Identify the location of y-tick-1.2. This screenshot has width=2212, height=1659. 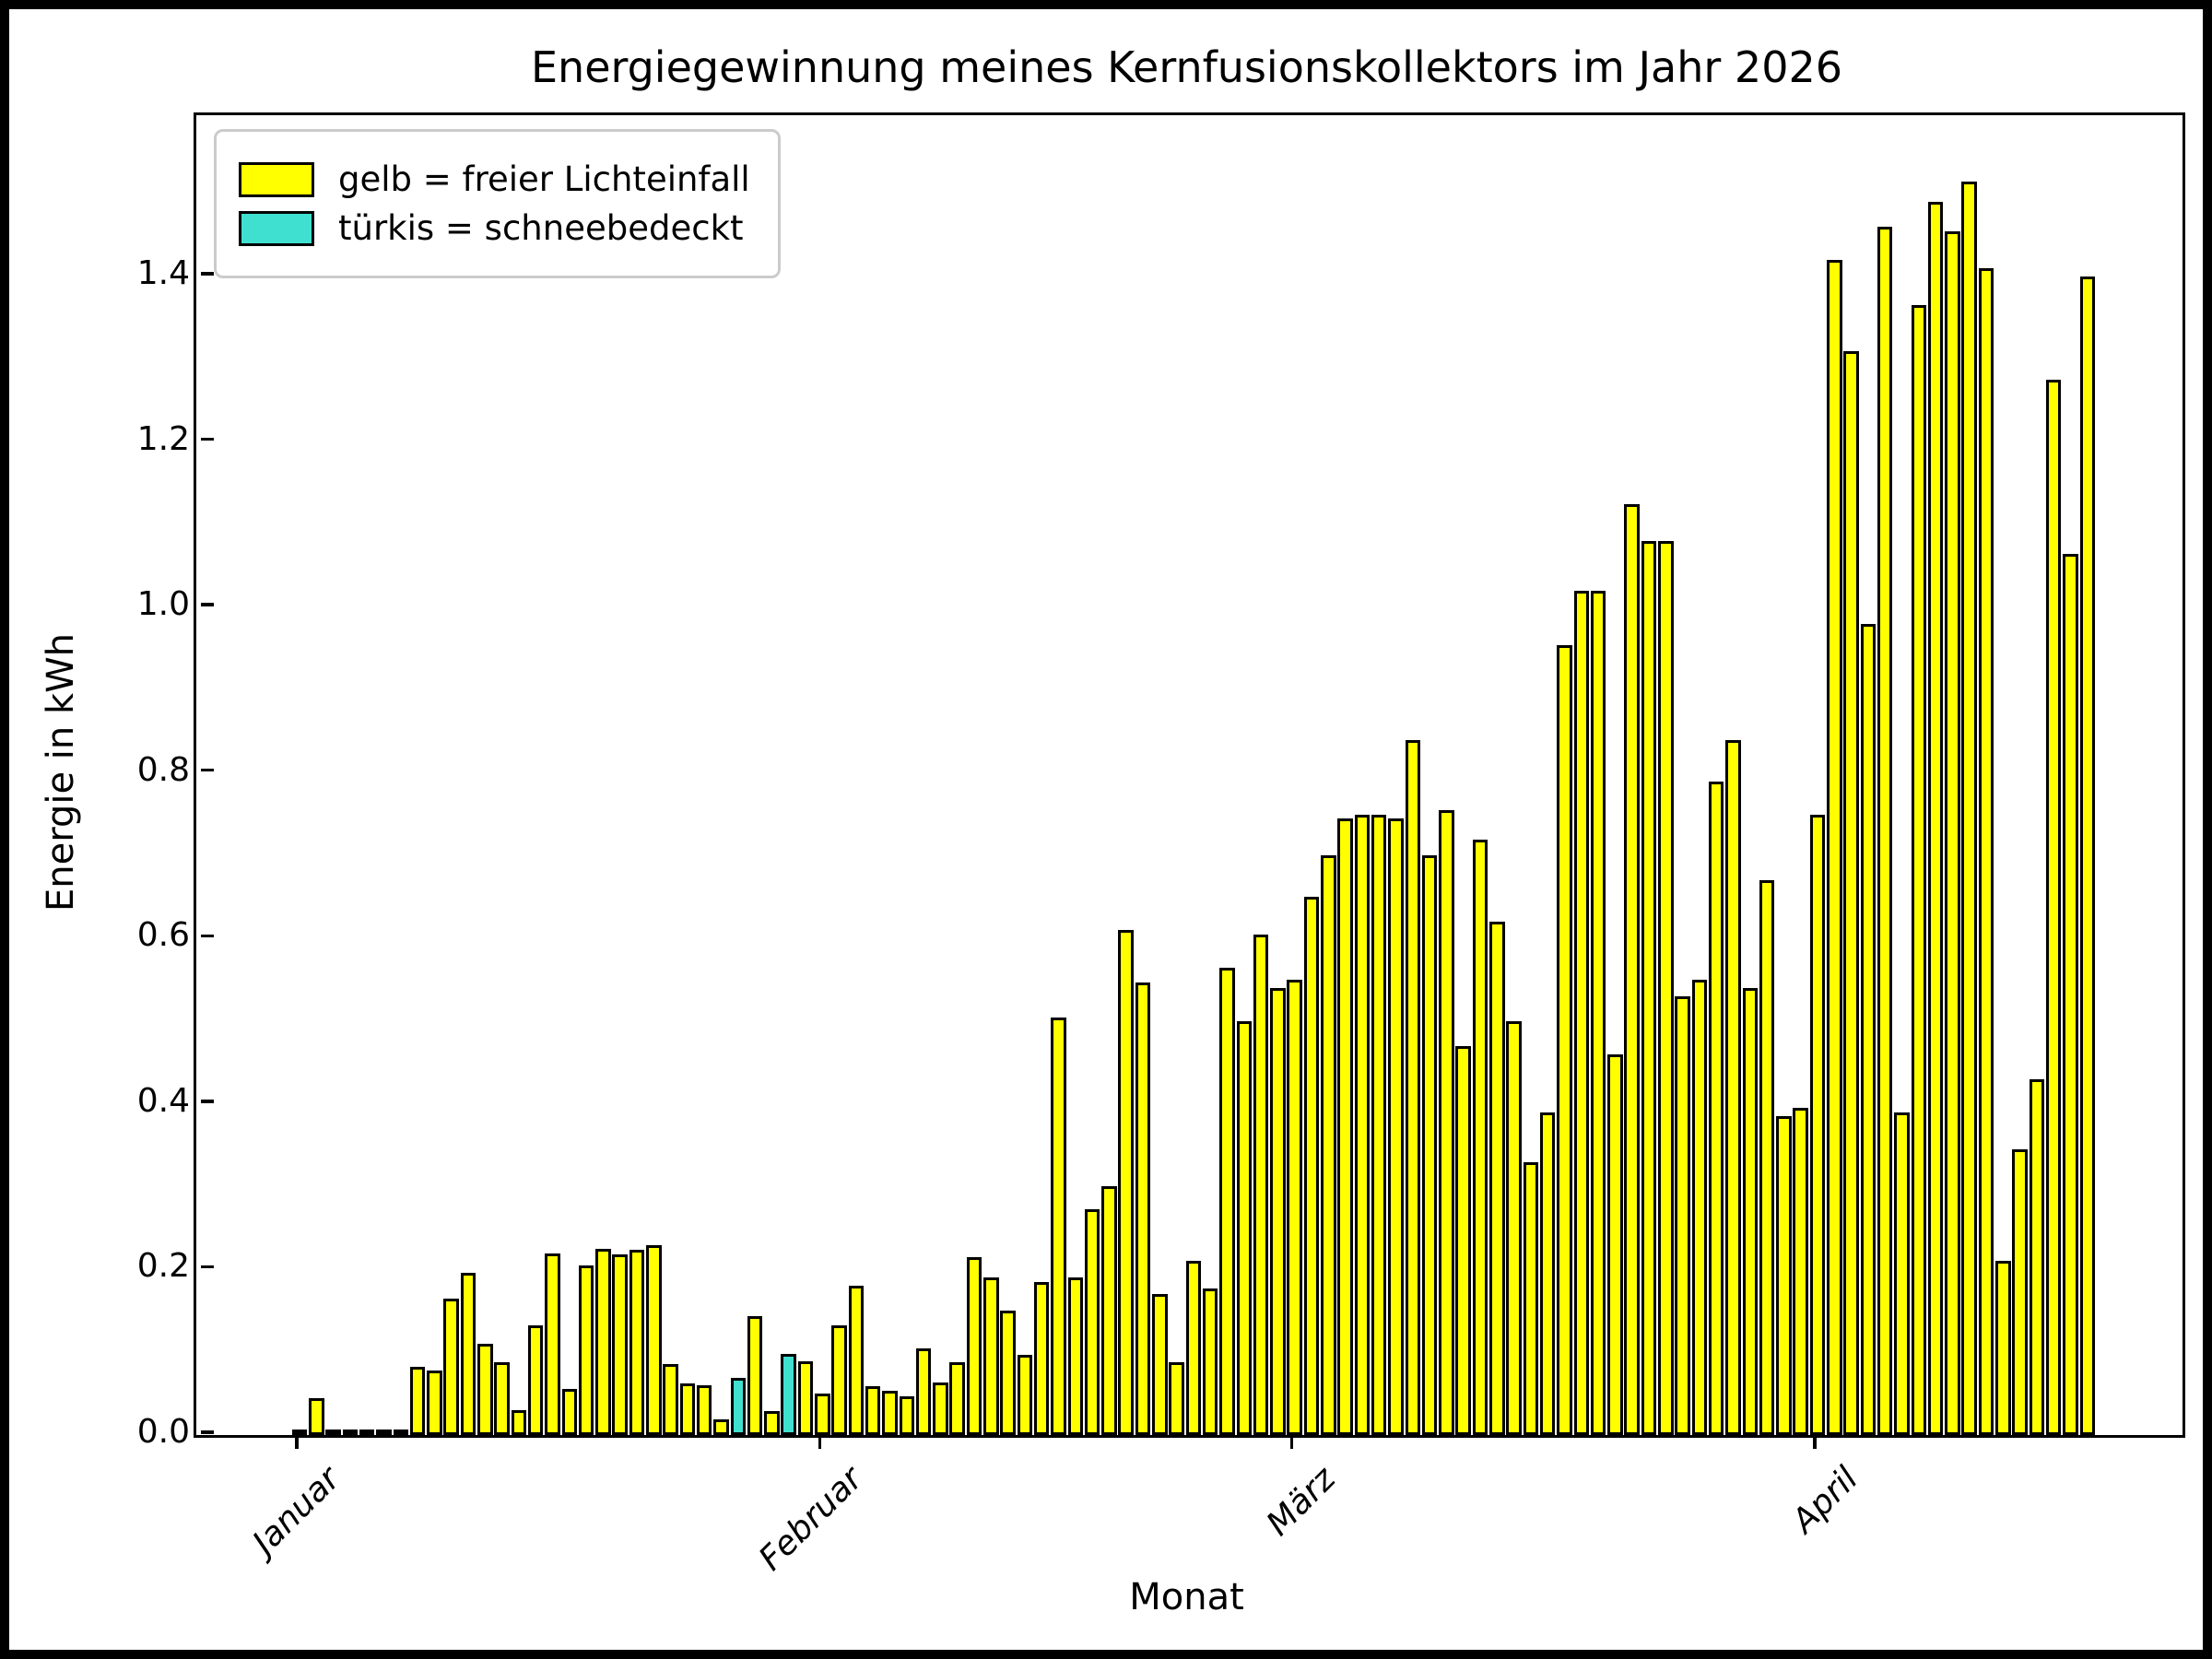
(207, 439).